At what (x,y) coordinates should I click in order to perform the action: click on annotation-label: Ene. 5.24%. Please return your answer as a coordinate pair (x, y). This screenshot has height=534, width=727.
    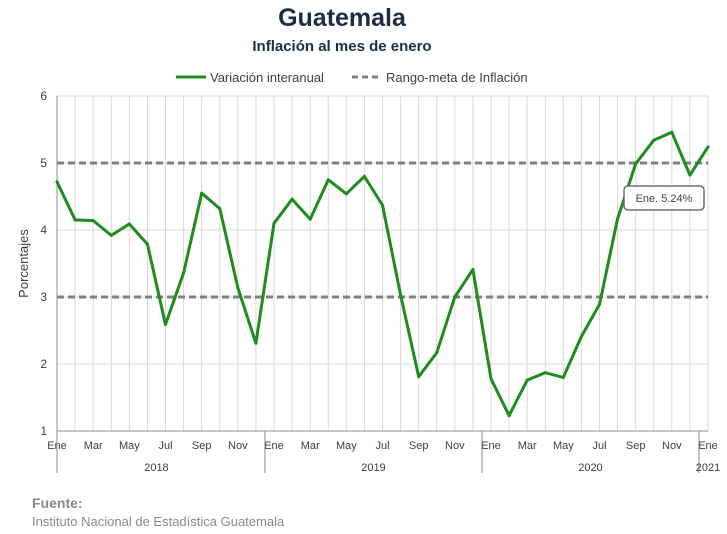
    Looking at the image, I should click on (664, 199).